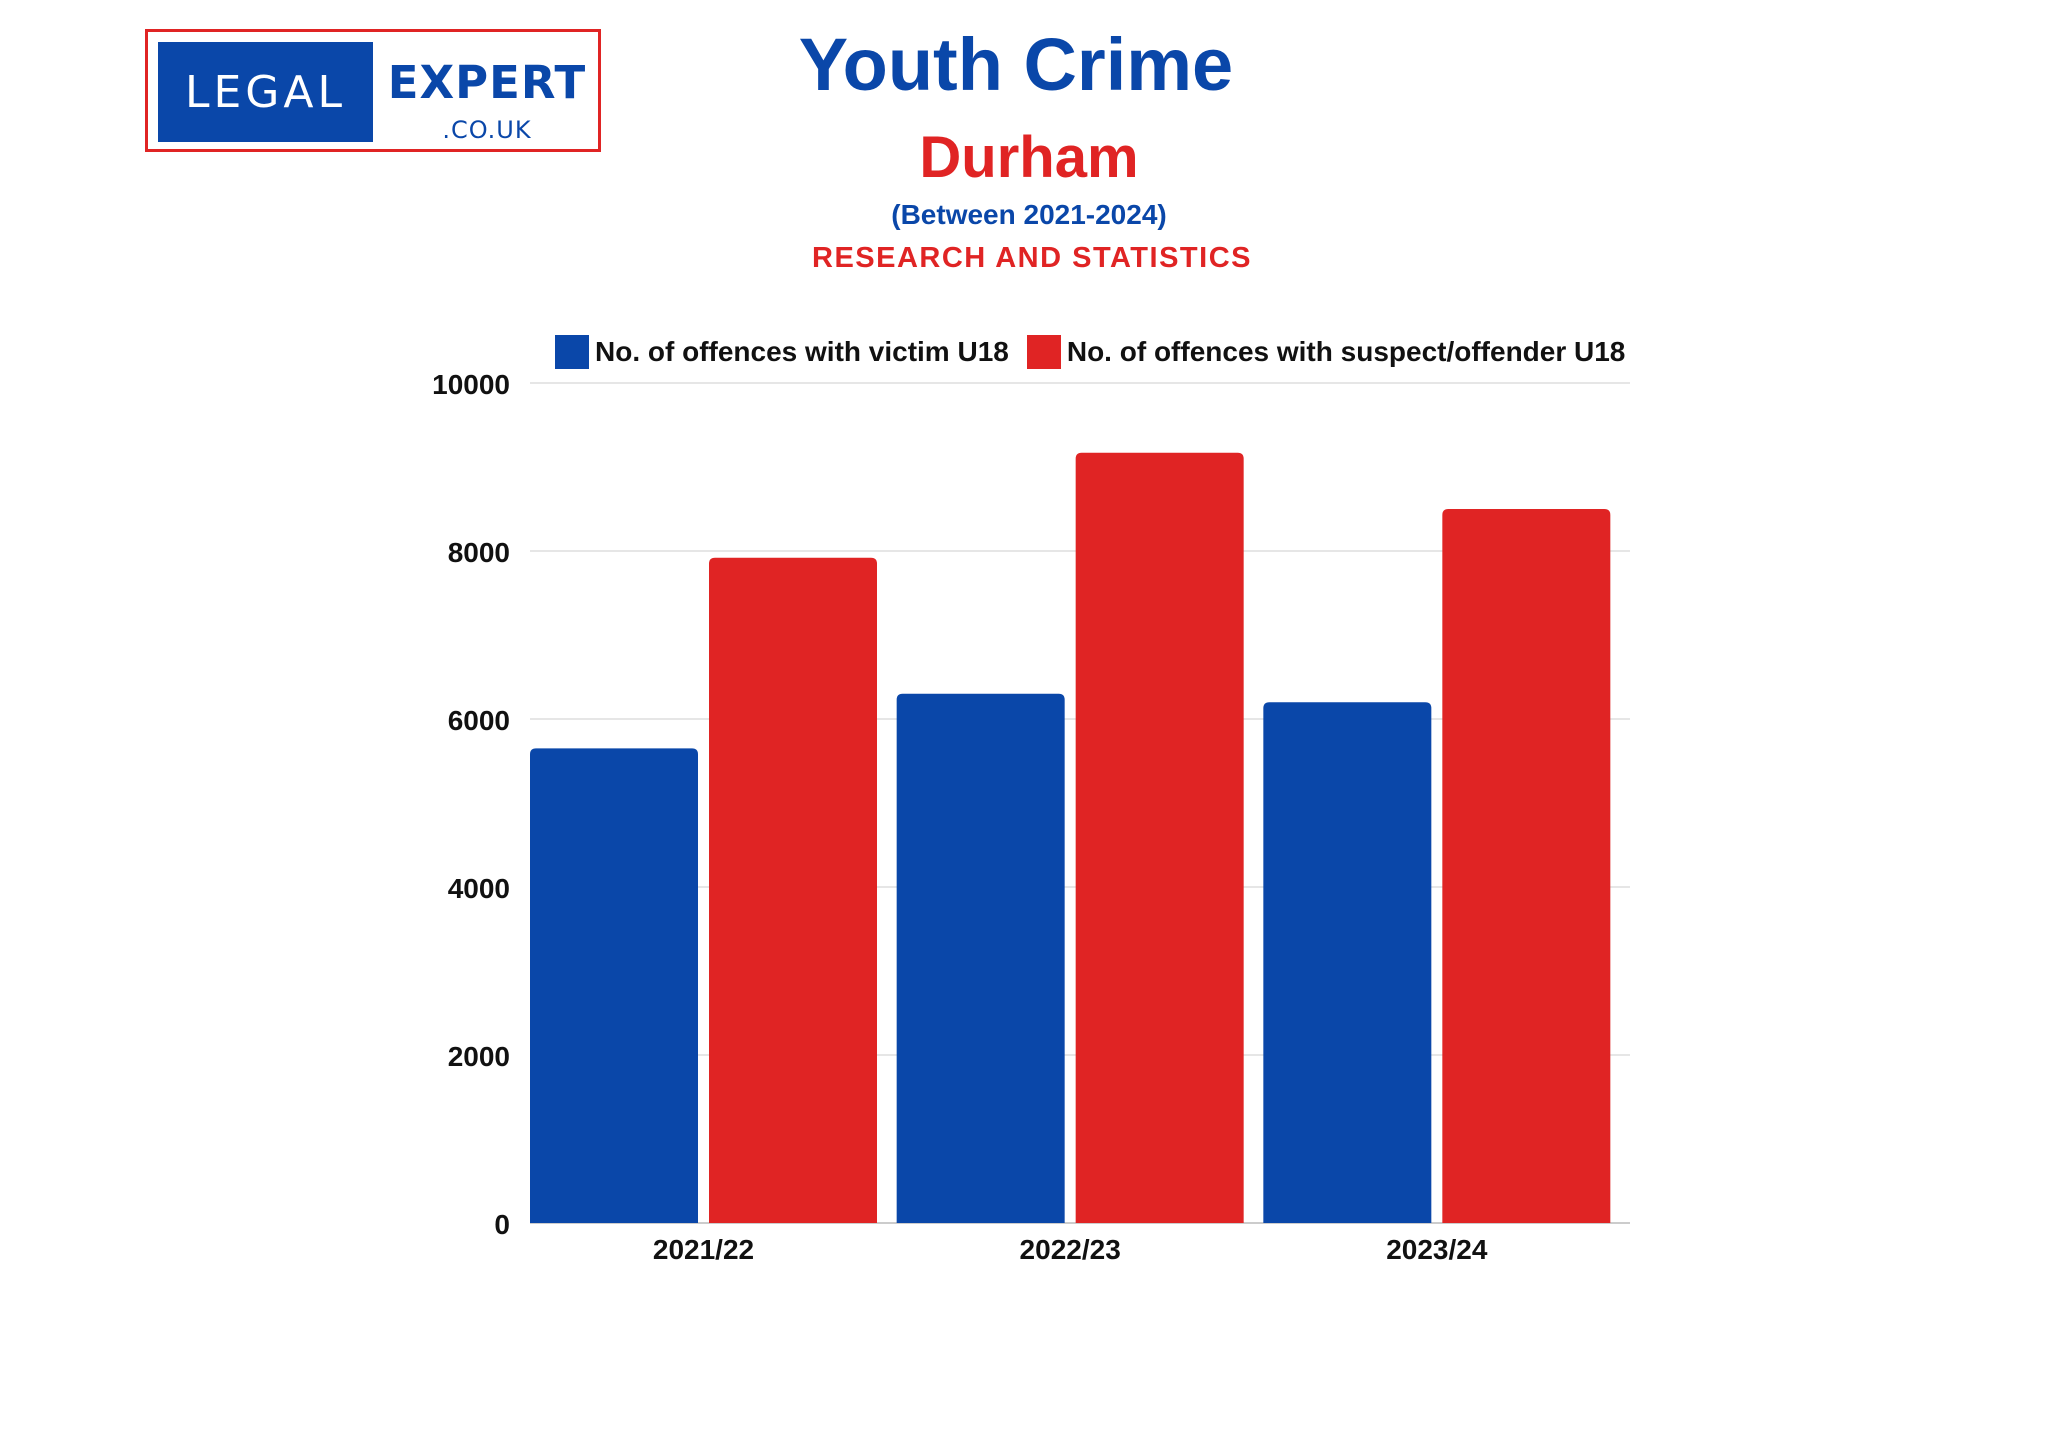  Describe the element at coordinates (471, 384) in the screenshot. I see `y-tick-label: 10000` at that location.